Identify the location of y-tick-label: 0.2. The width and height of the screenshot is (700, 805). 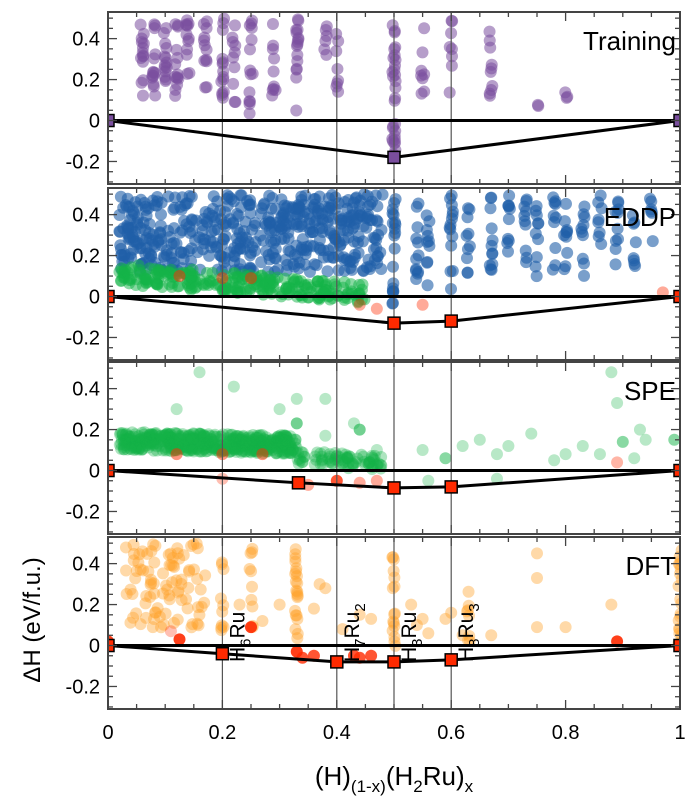
(86, 257).